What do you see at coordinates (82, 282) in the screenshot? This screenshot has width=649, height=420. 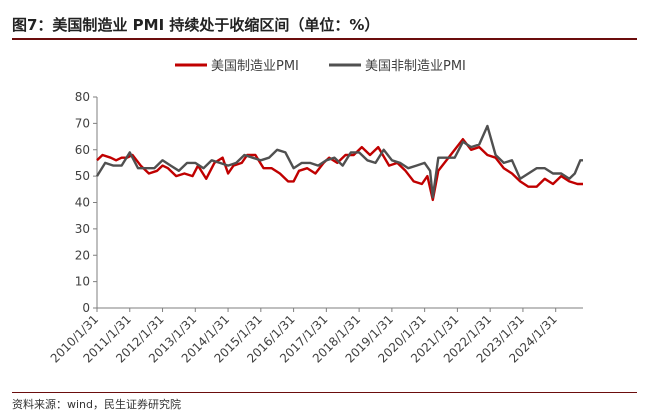 I see `y-tick-label: 10` at bounding box center [82, 282].